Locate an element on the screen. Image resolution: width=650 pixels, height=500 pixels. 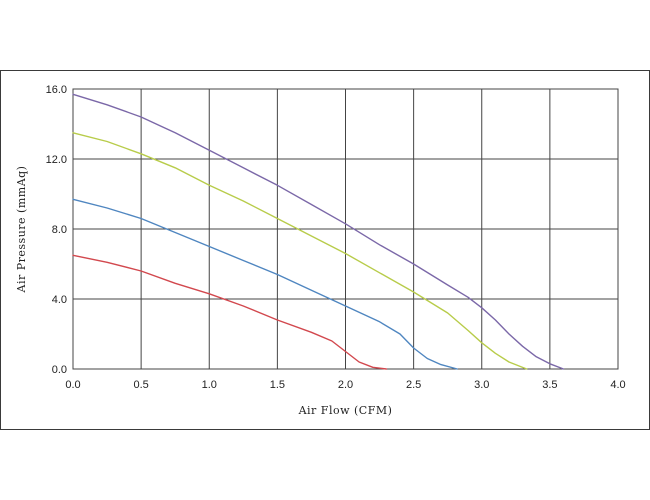
x-tick-label: 3.5 is located at coordinates (549, 385).